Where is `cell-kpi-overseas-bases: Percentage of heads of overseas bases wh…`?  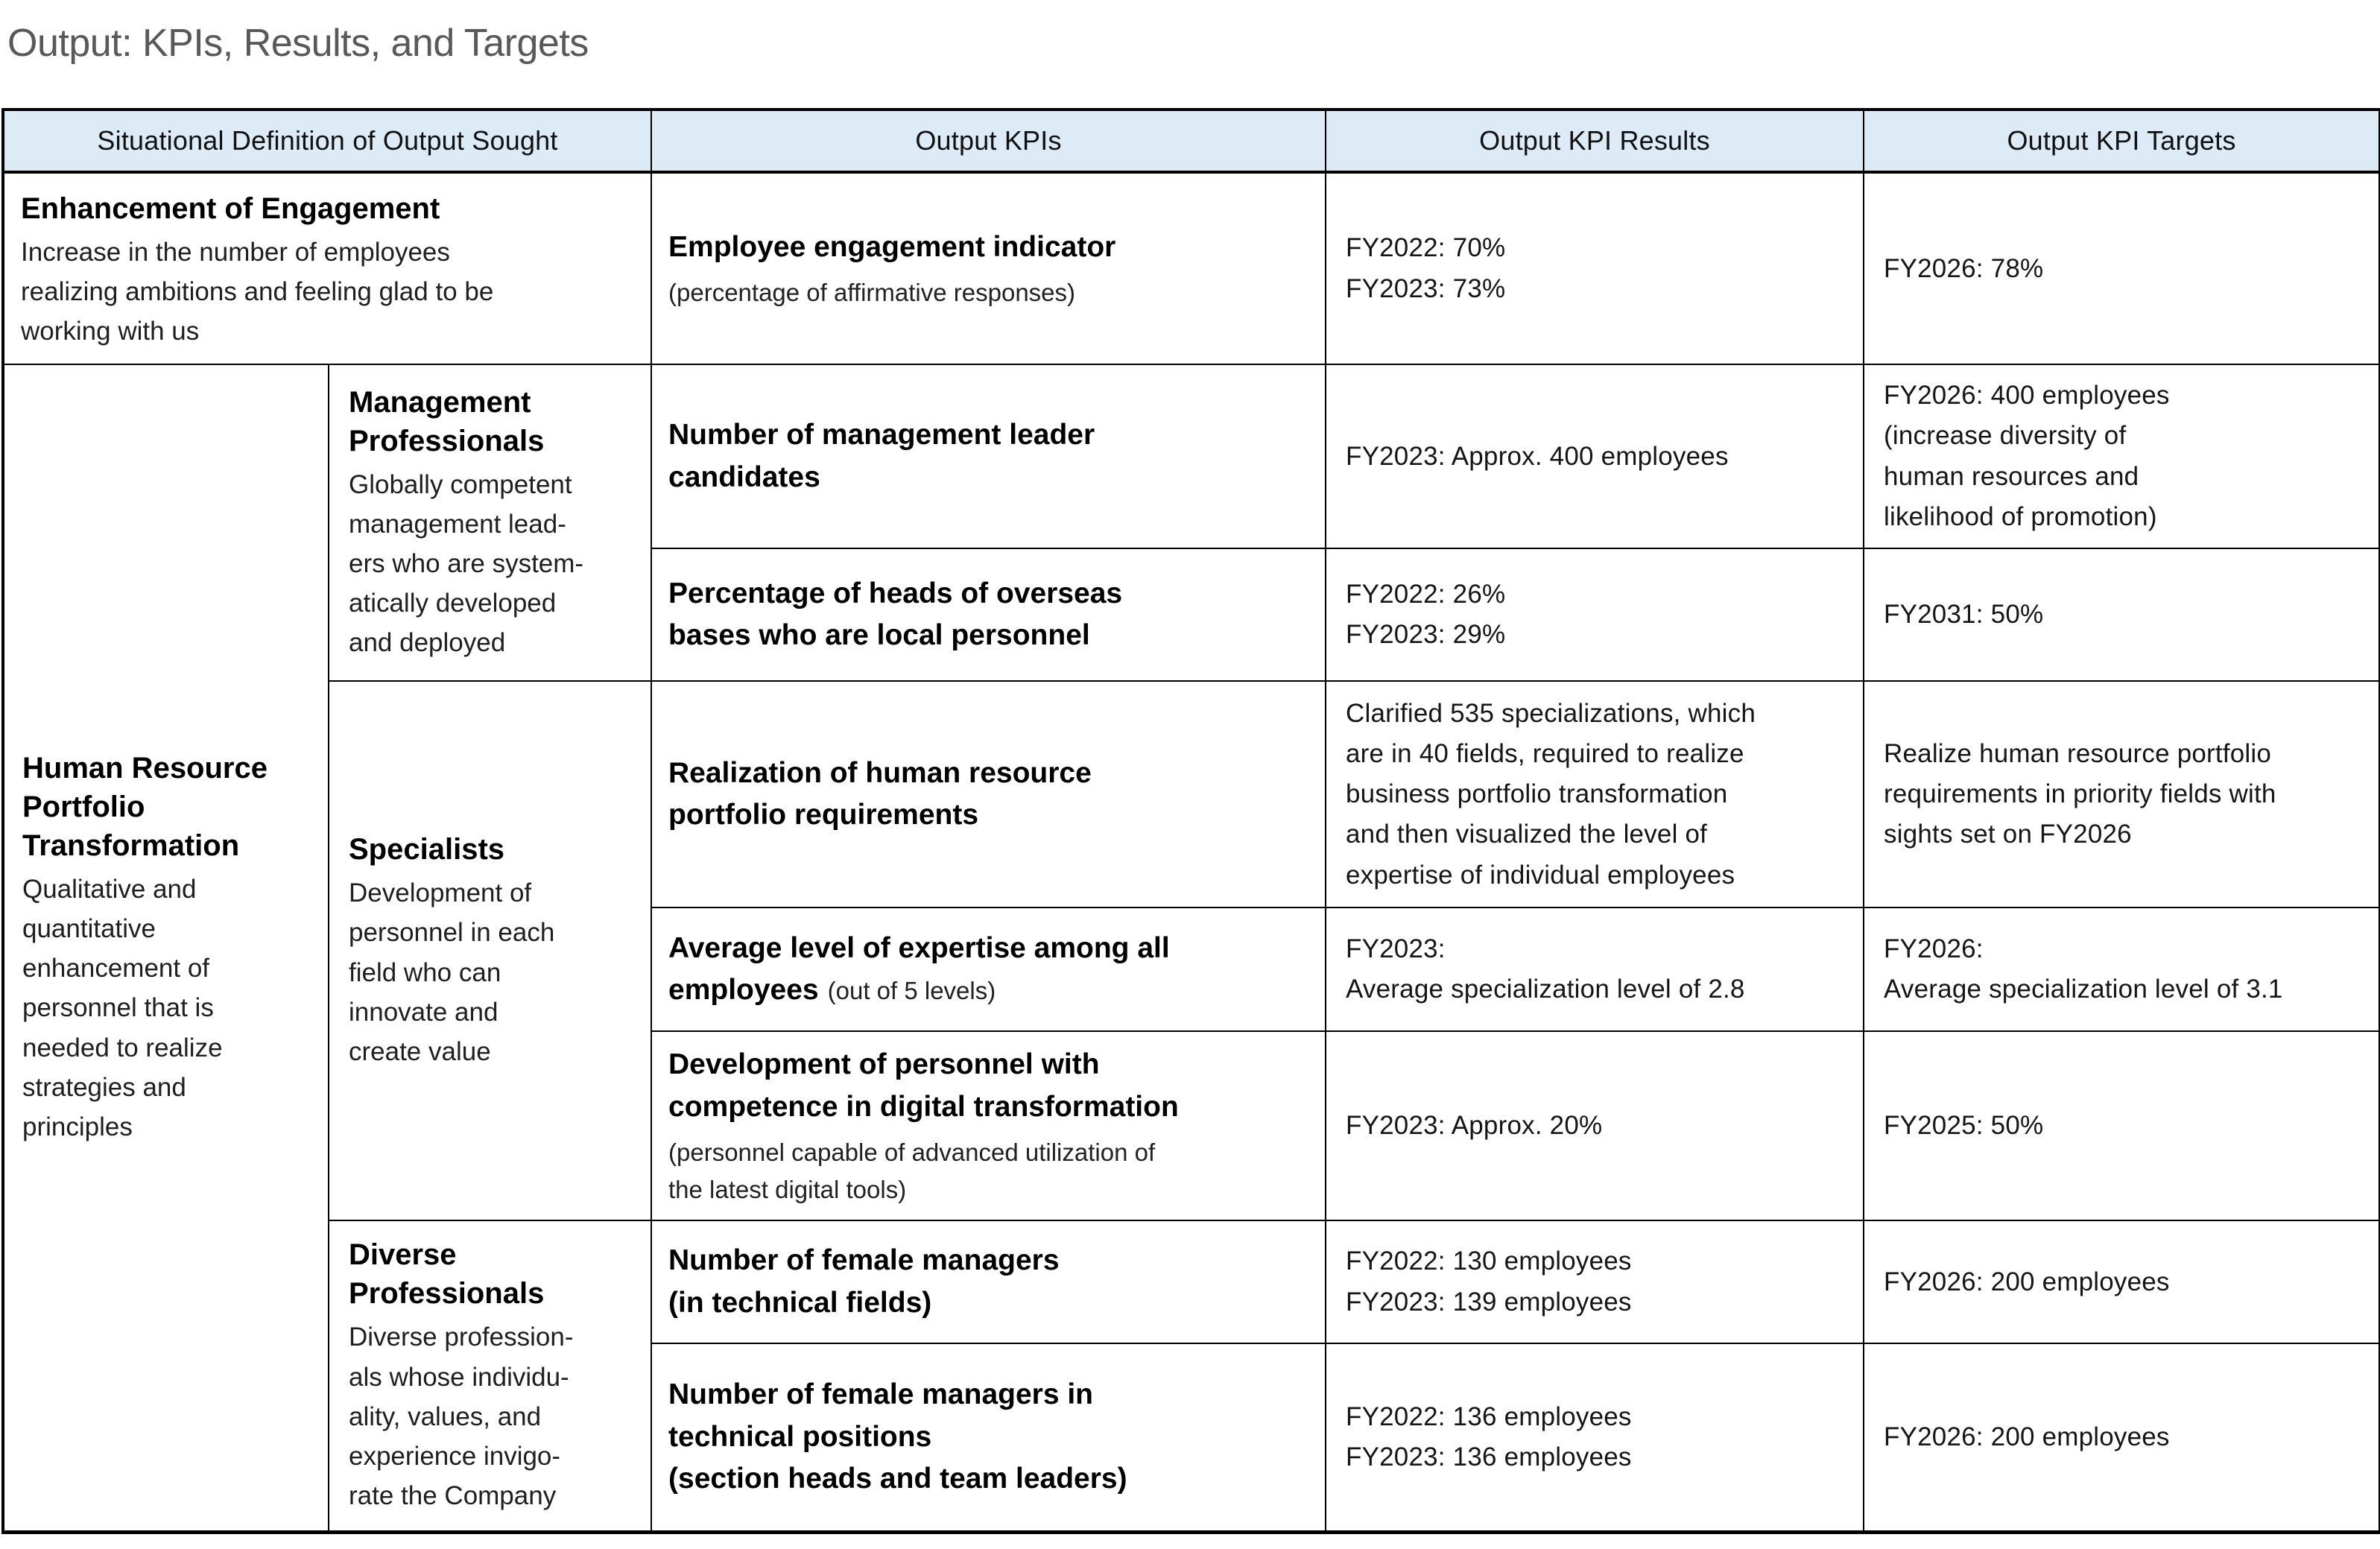 cell-kpi-overseas-bases: Percentage of heads of overseas bases wh… is located at coordinates (989, 615).